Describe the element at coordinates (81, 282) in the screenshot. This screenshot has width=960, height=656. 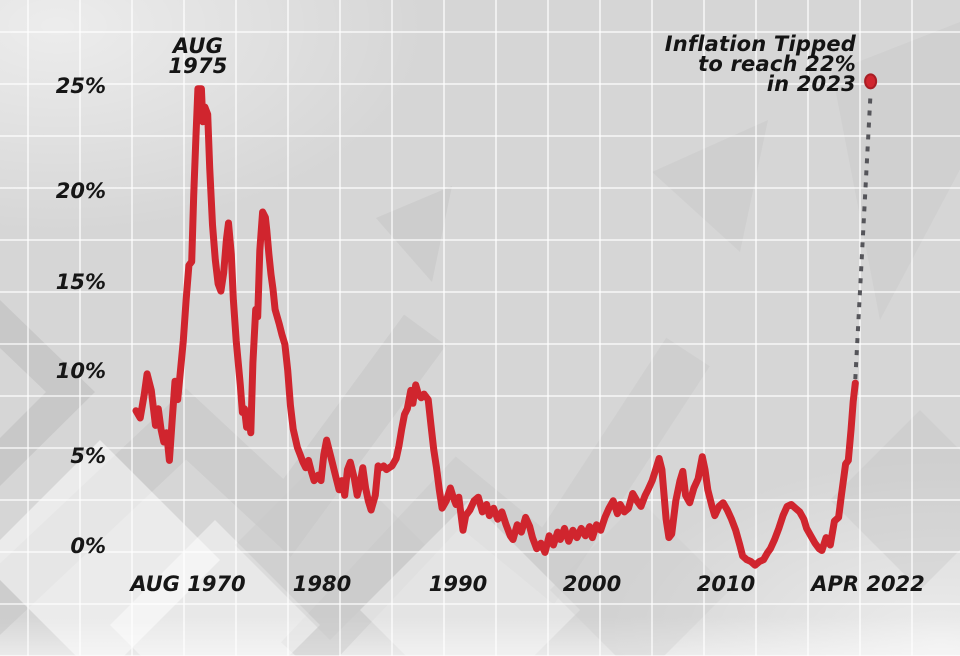
I see `y-tick-label: 15%` at that location.